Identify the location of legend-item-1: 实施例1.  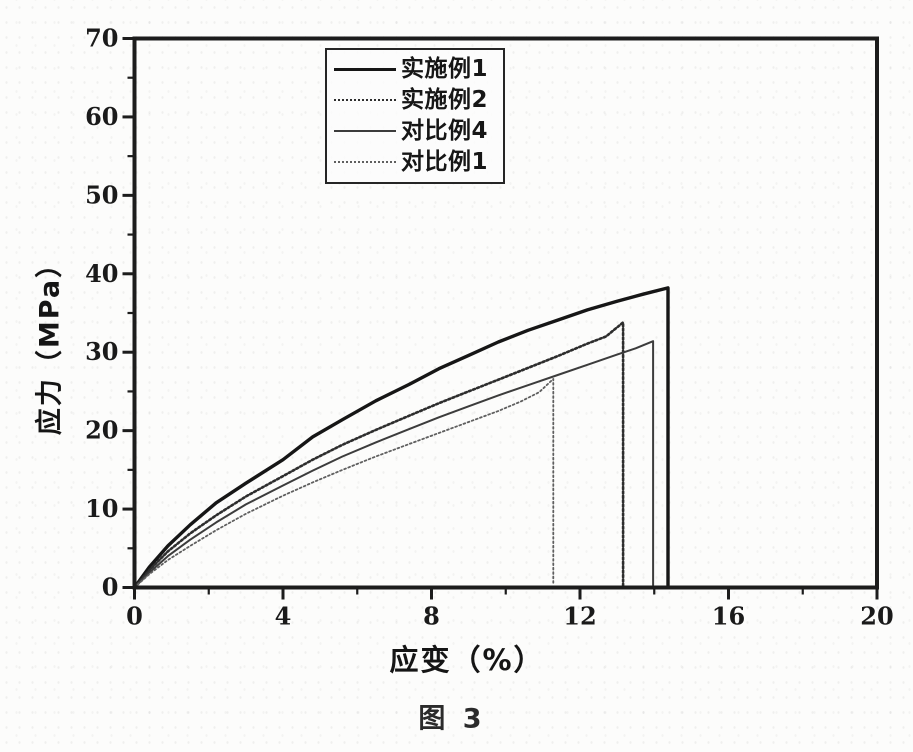
(415, 69).